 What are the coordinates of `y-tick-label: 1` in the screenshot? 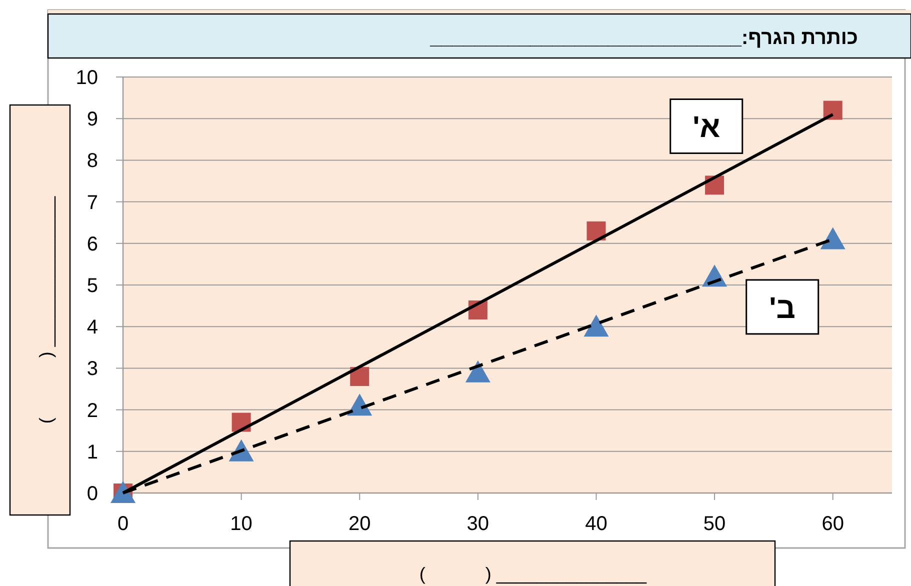 It's located at (92, 452).